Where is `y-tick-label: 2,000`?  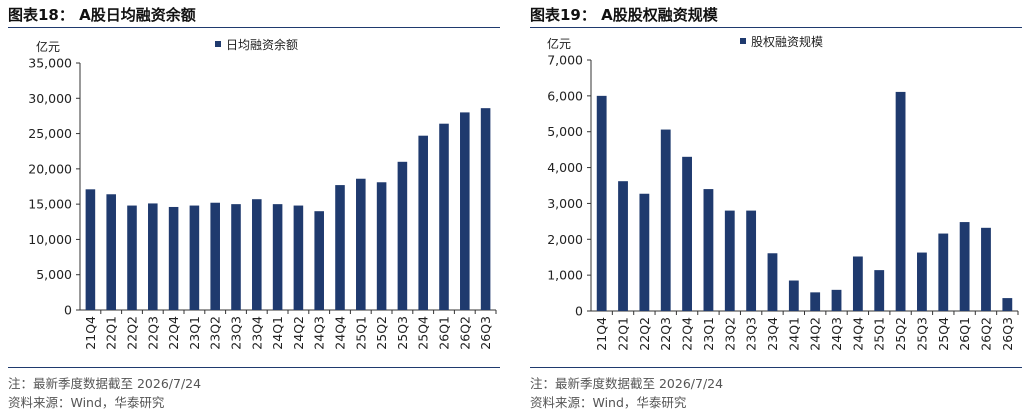
y-tick-label: 2,000 is located at coordinates (565, 239).